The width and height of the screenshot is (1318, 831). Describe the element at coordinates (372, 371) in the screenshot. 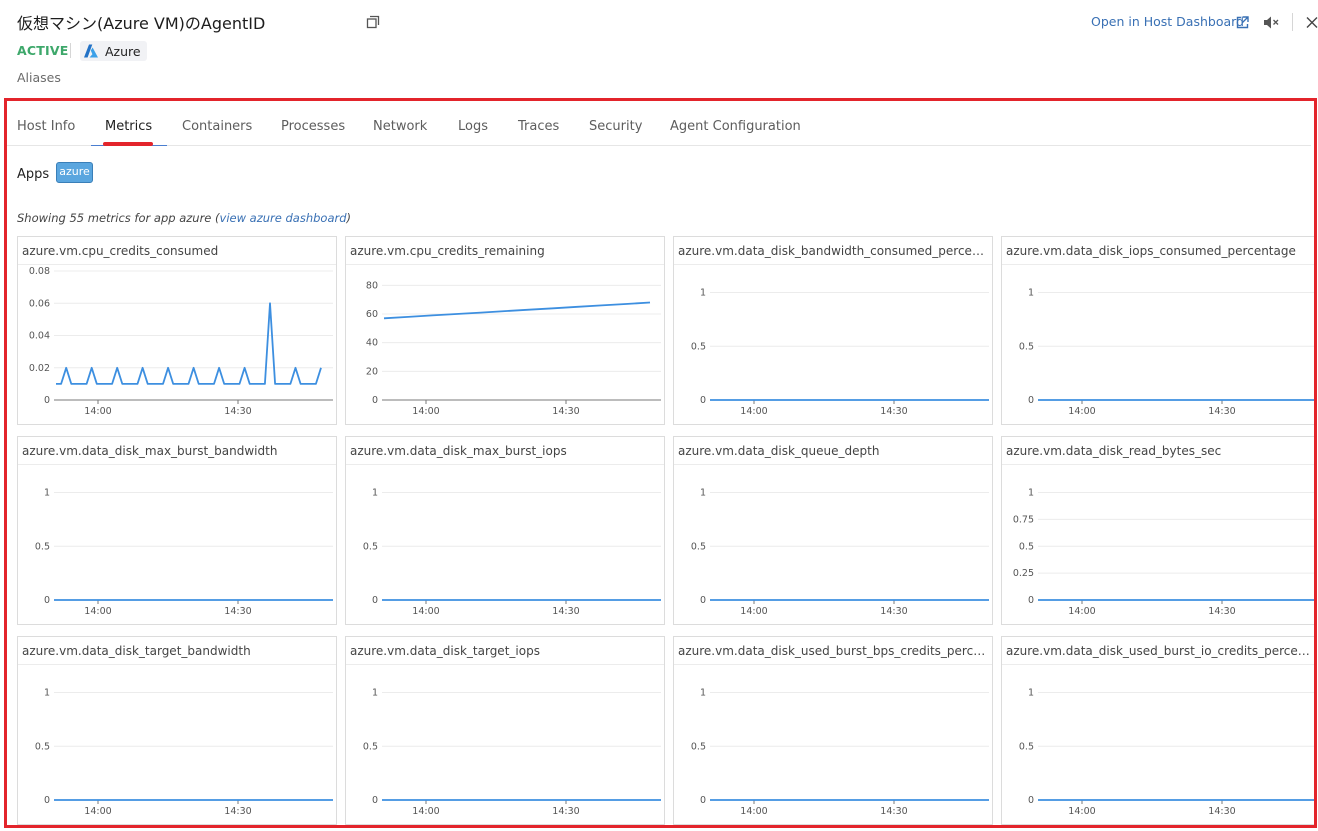

I see `y-tick-label: 20` at that location.